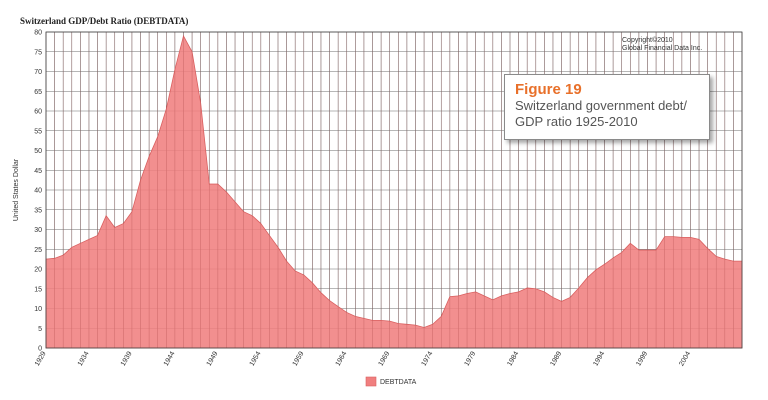 This screenshot has width=768, height=400. Describe the element at coordinates (38, 92) in the screenshot. I see `y-tick-label: 65` at that location.